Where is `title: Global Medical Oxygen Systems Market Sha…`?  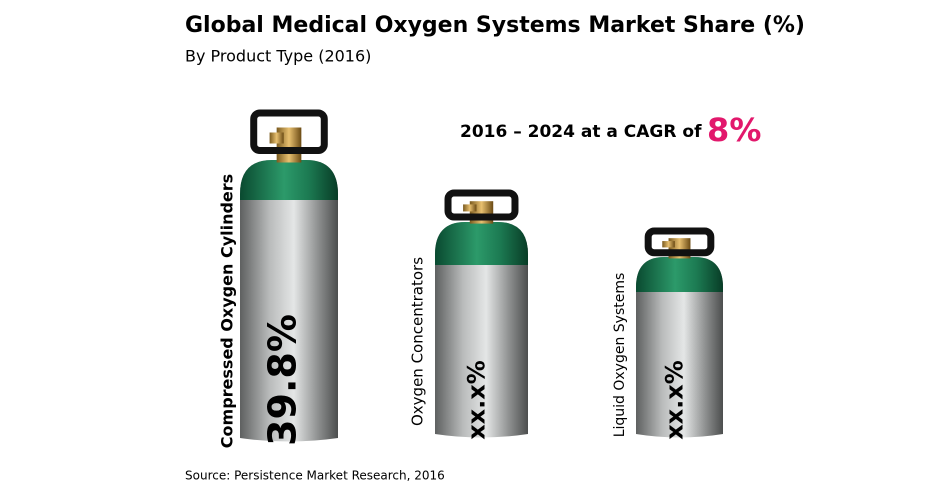 title: Global Medical Oxygen Systems Market Sha… is located at coordinates (495, 25).